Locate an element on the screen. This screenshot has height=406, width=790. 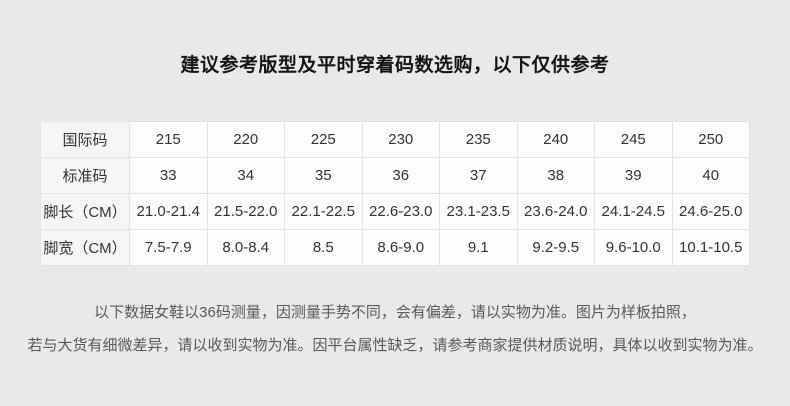
table-cell: 22.6-23.0 is located at coordinates (400, 211).